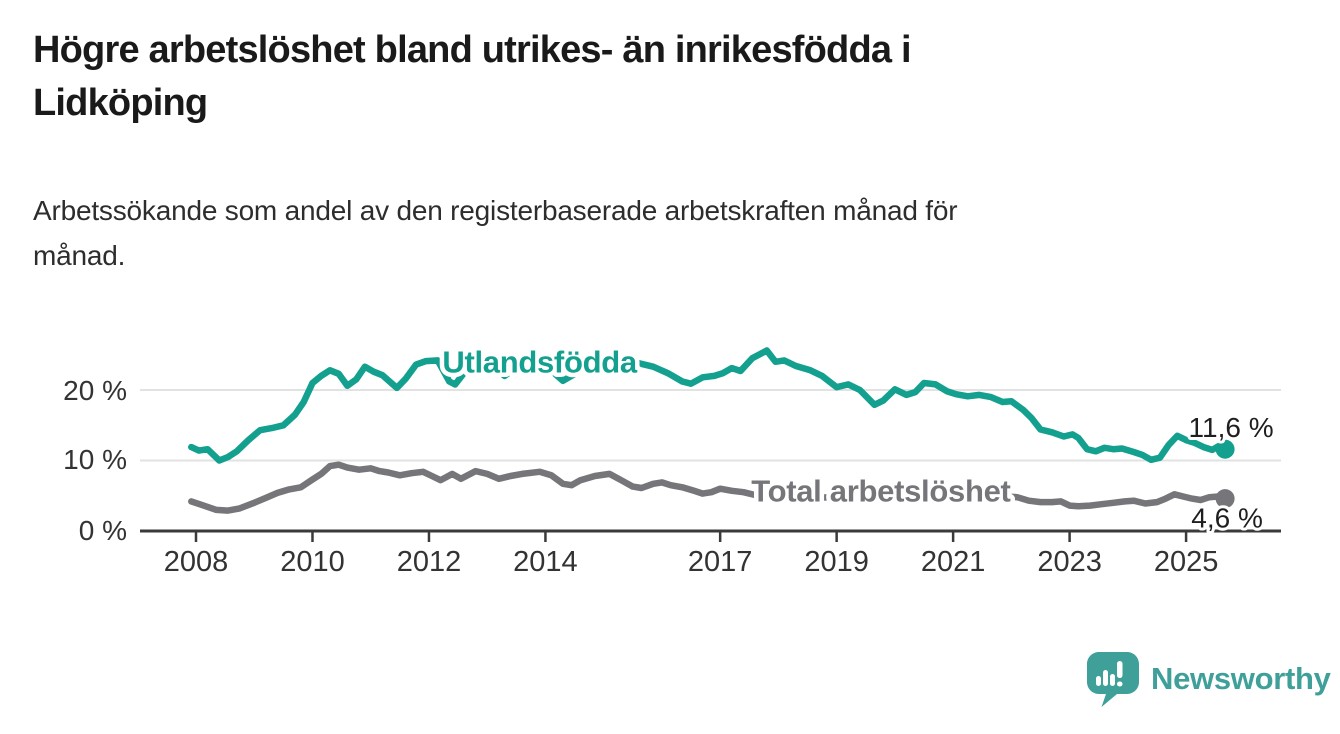  Describe the element at coordinates (1120, 684) in the screenshot. I see `logo-exclamation-dot` at that location.